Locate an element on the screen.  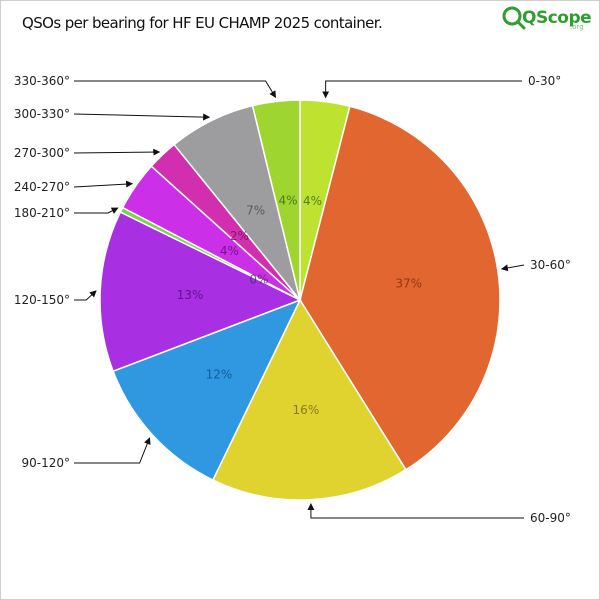
pct-label-270-300: 2% is located at coordinates (239, 236).